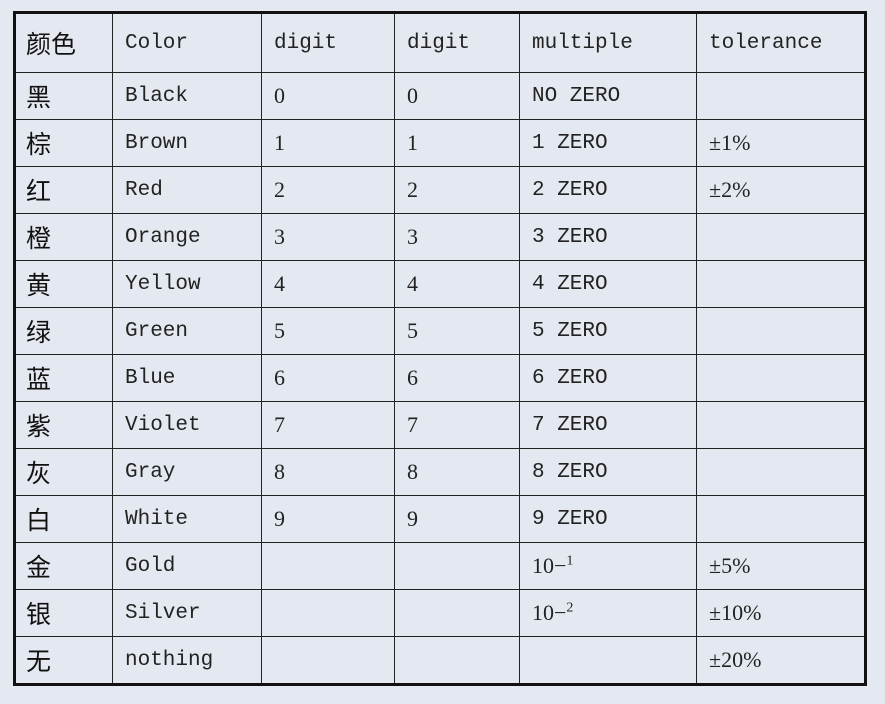  I want to click on digit-1-cell: 2, so click(328, 190).